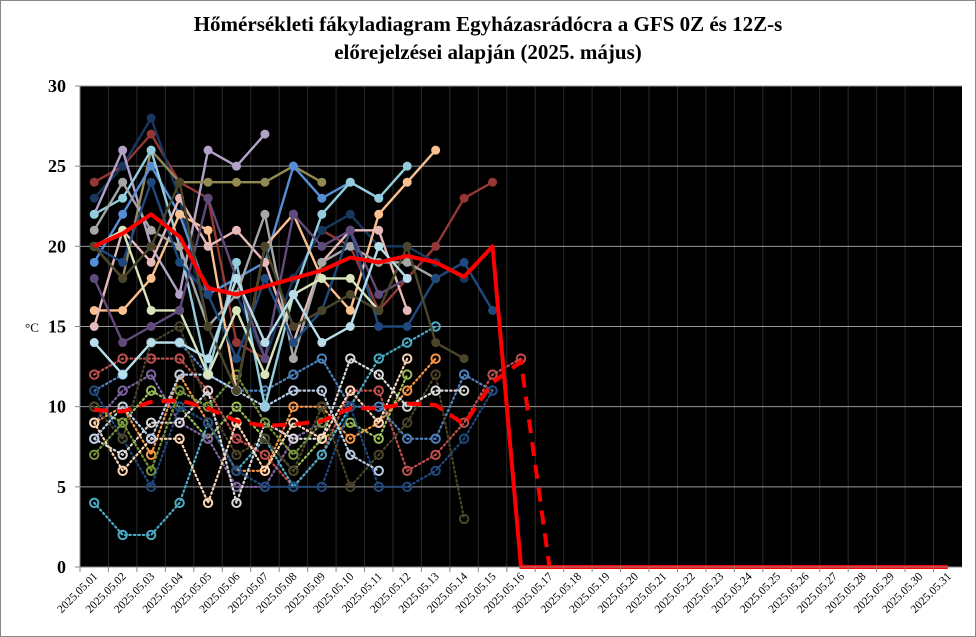 Image resolution: width=976 pixels, height=637 pixels. I want to click on chart-title-line2: előrejelzései alapján (2025. május), so click(488, 52).